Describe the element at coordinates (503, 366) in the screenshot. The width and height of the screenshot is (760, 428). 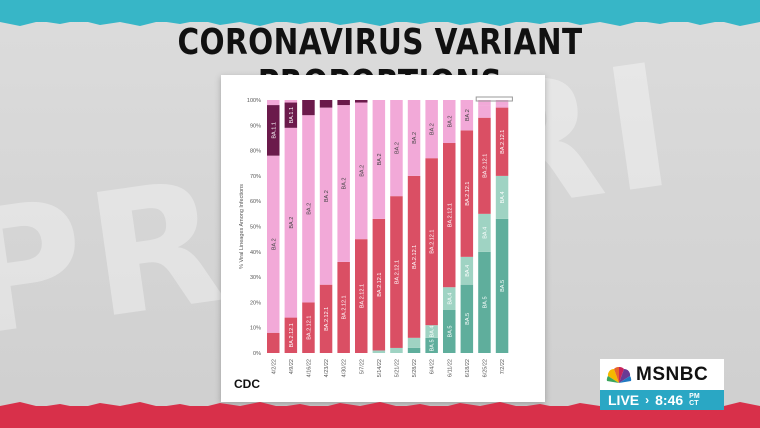
I see `x-tick-label: 7/2/22` at that location.